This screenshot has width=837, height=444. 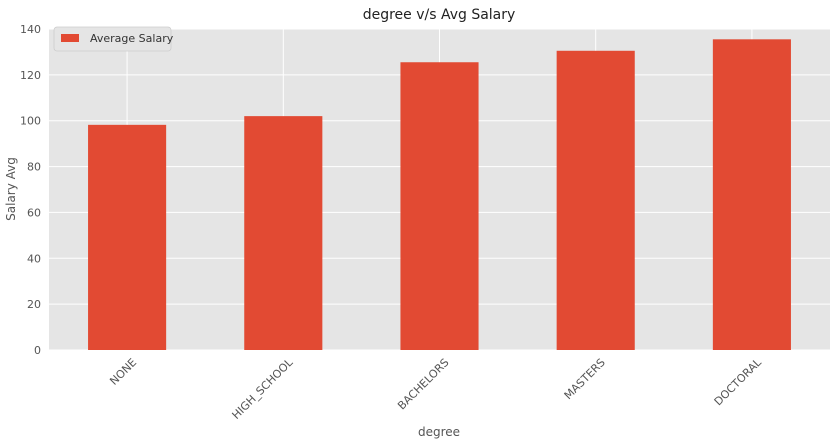 I want to click on y-tick-label: 0, so click(x=37, y=350).